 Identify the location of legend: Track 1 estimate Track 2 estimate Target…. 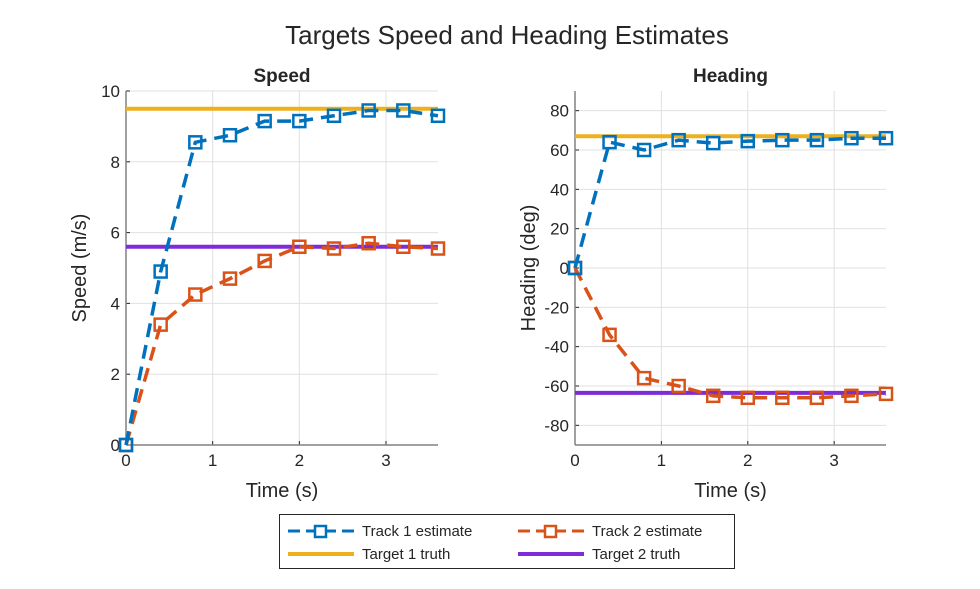
(507, 541).